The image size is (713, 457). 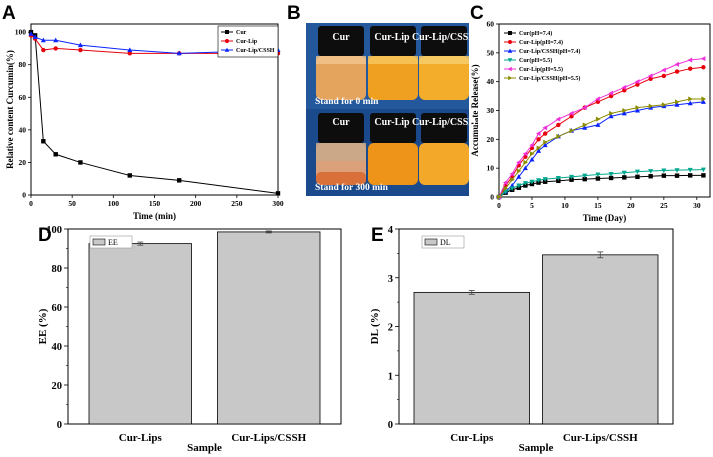 I want to click on y-tick-label: 1, so click(x=390, y=376).